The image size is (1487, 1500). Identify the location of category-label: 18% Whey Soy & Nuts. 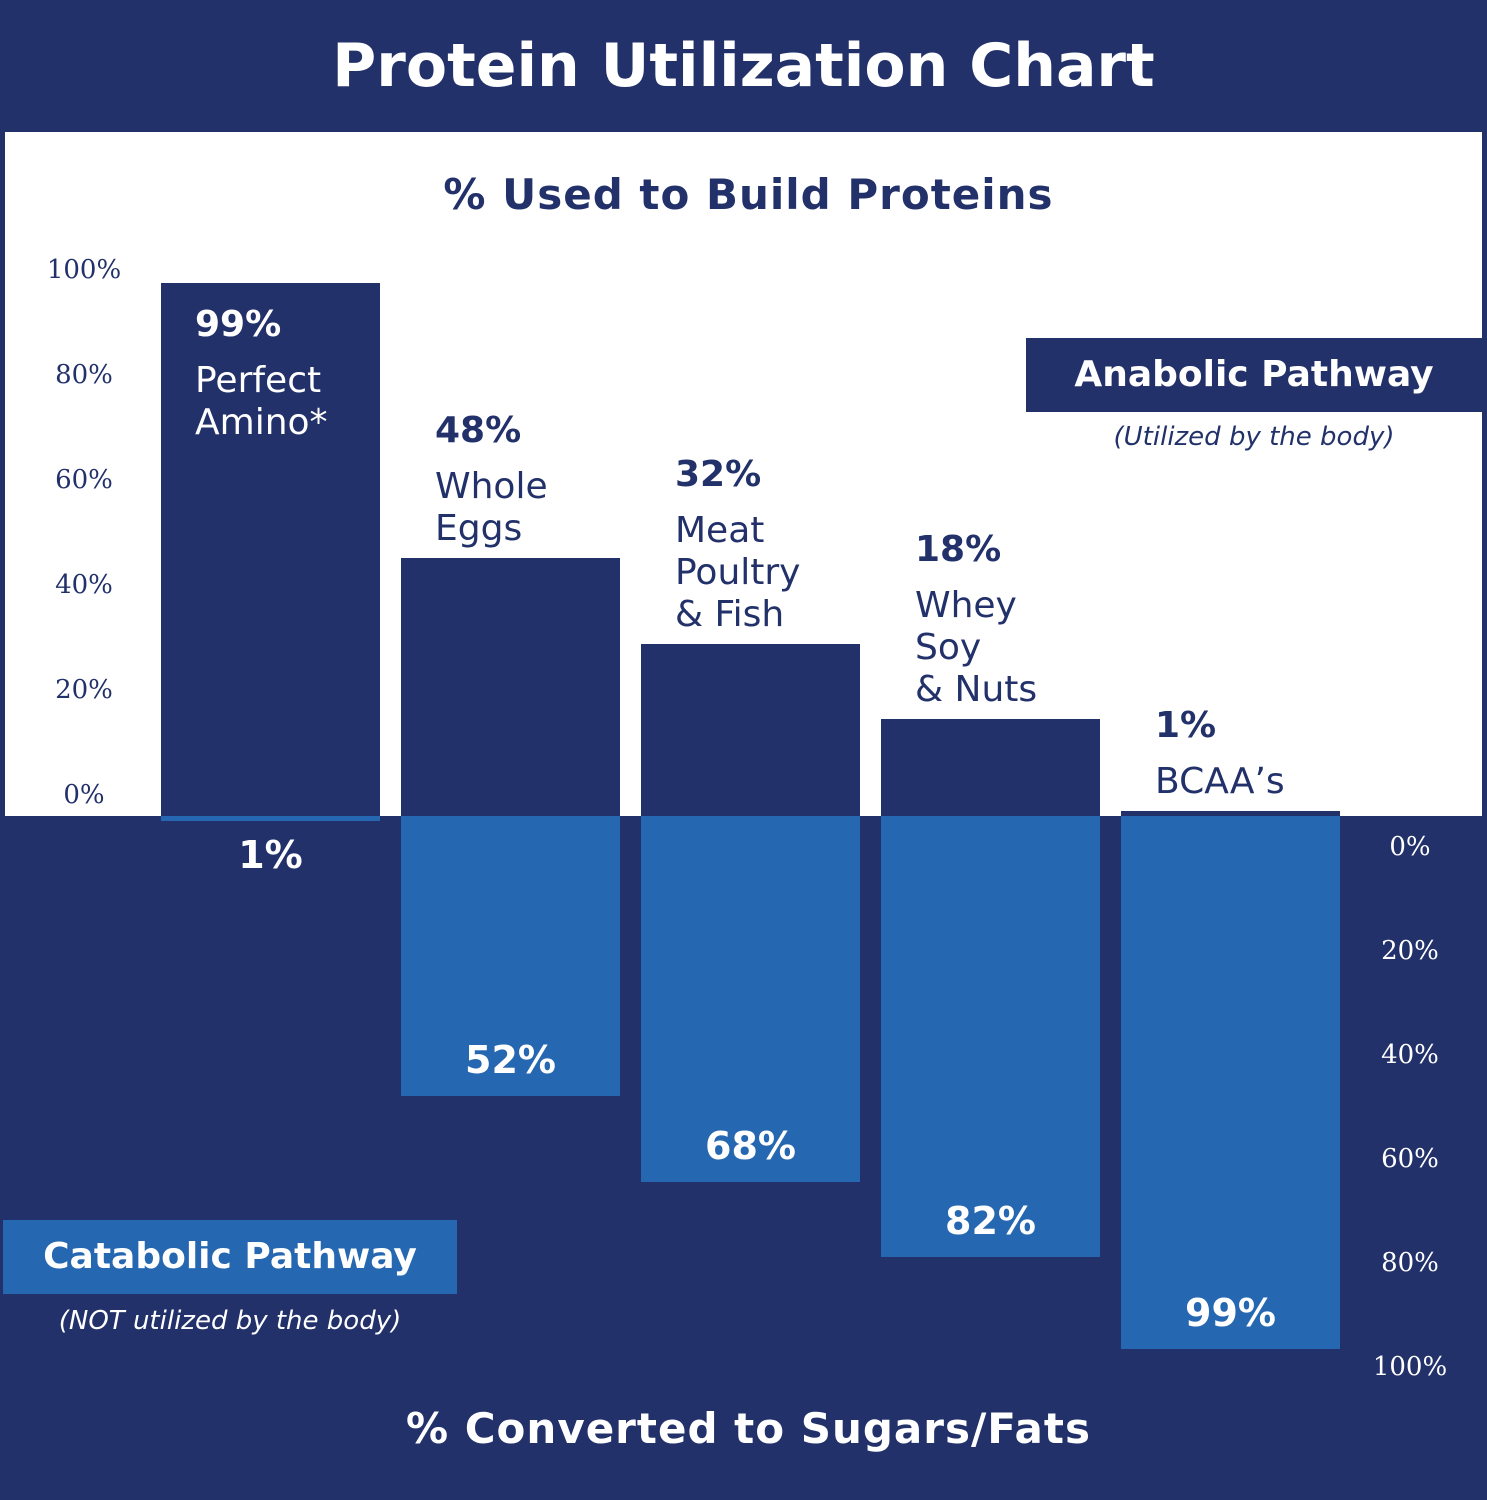
(976, 620).